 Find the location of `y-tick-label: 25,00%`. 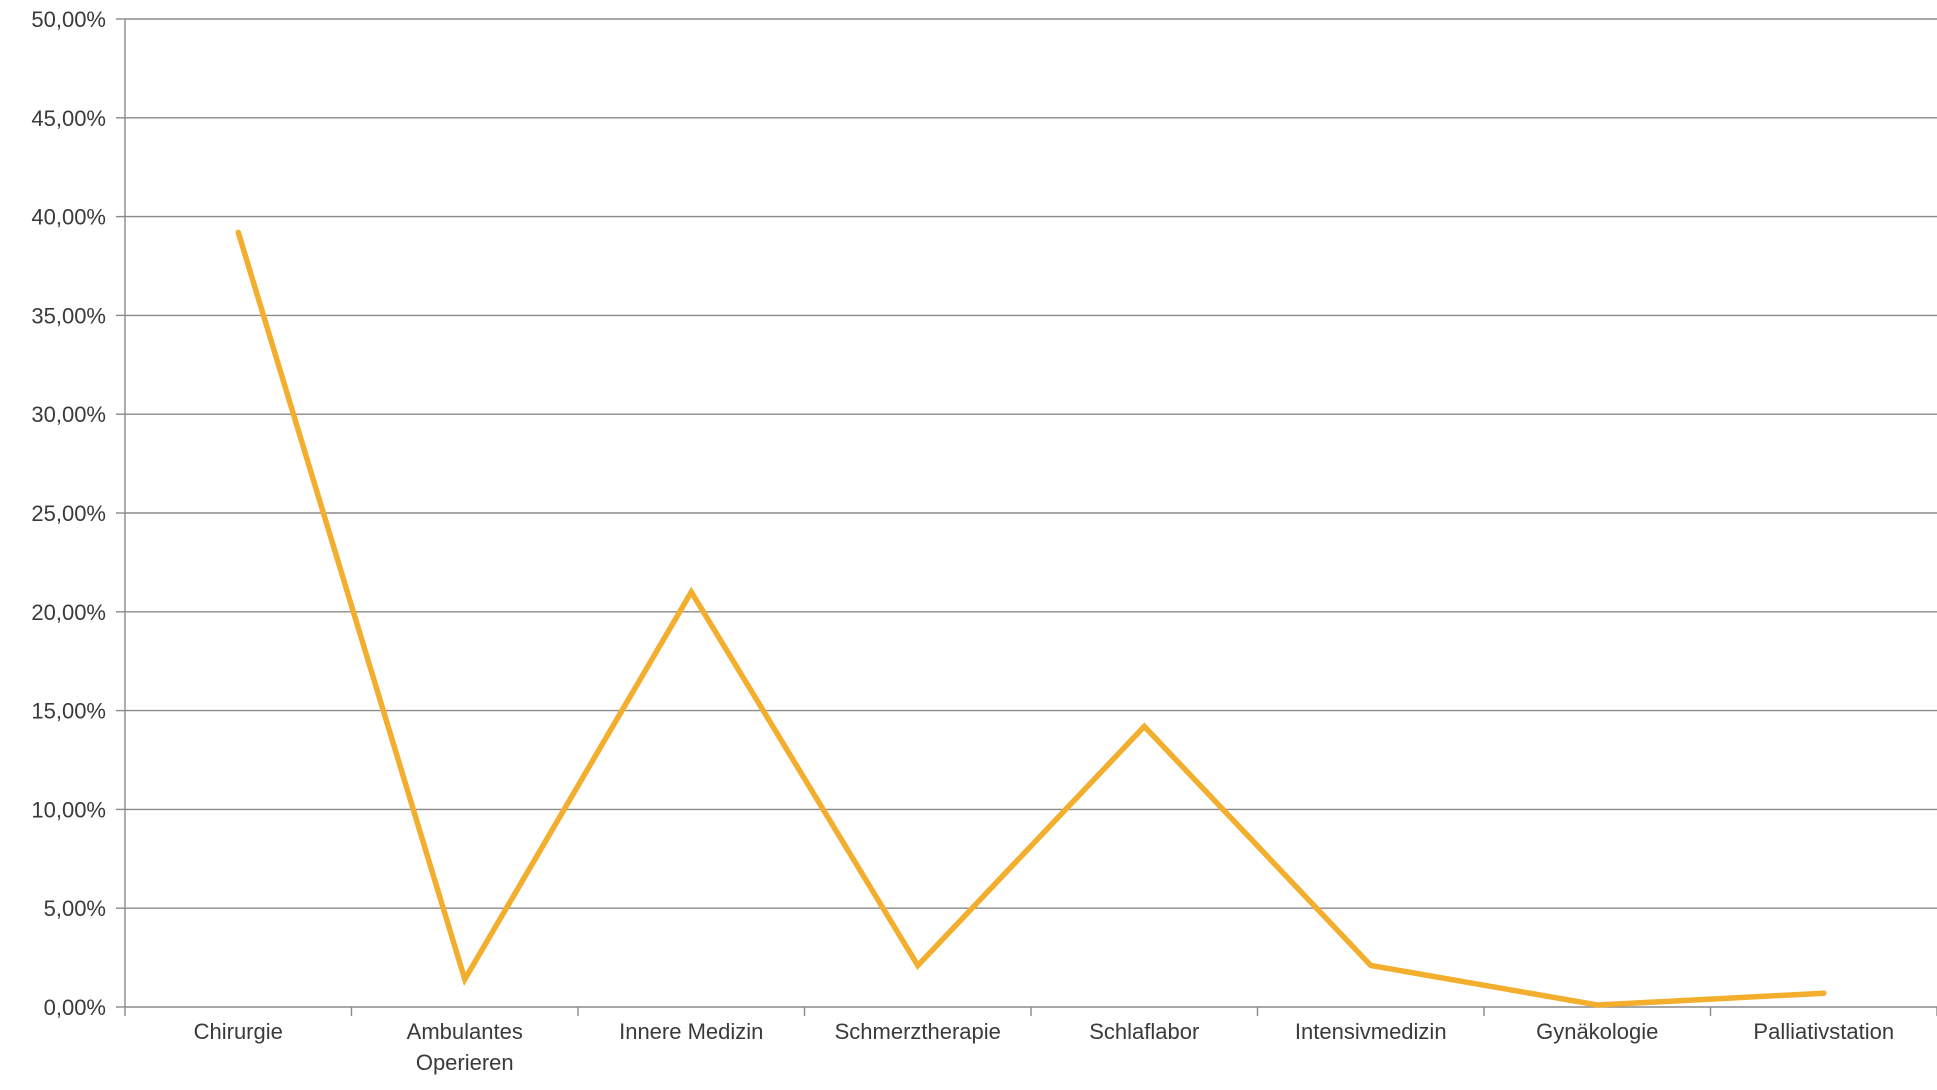

y-tick-label: 25,00% is located at coordinates (68, 513).